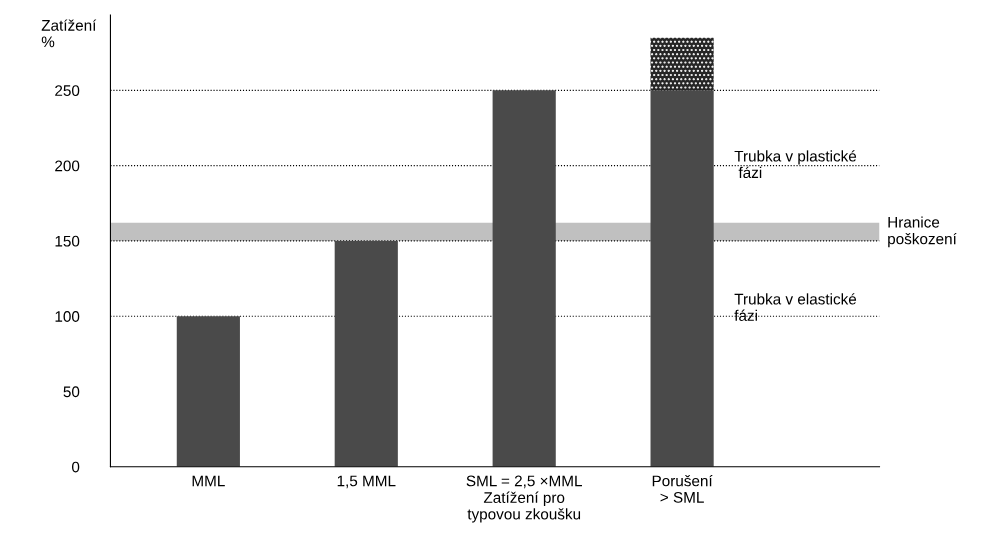 The image size is (1004, 557). What do you see at coordinates (795, 164) in the screenshot?
I see `annotation: Trubka v plastické fázi` at bounding box center [795, 164].